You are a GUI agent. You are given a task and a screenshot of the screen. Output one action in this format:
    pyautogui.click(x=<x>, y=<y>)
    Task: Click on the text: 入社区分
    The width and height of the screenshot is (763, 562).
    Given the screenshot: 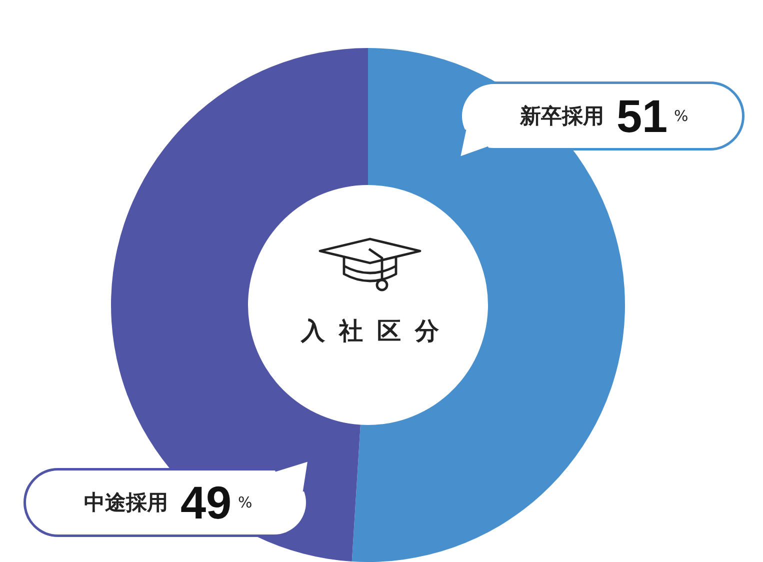 What is the action you would take?
    pyautogui.click(x=376, y=331)
    